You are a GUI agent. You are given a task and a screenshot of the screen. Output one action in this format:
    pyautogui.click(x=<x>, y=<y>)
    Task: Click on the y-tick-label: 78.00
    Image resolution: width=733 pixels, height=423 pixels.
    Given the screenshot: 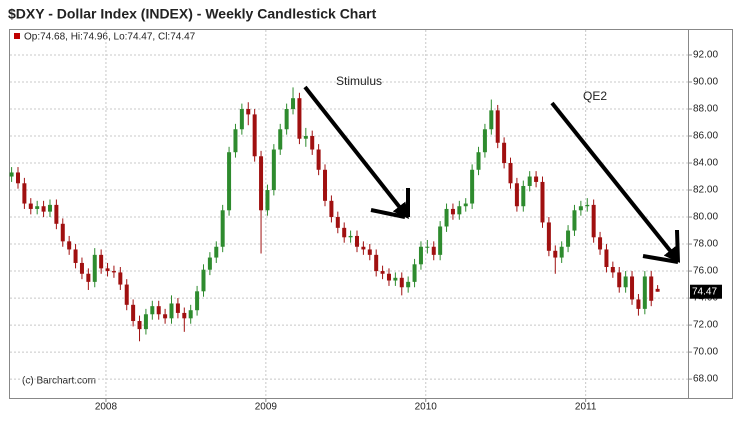 What is the action you would take?
    pyautogui.click(x=705, y=244)
    